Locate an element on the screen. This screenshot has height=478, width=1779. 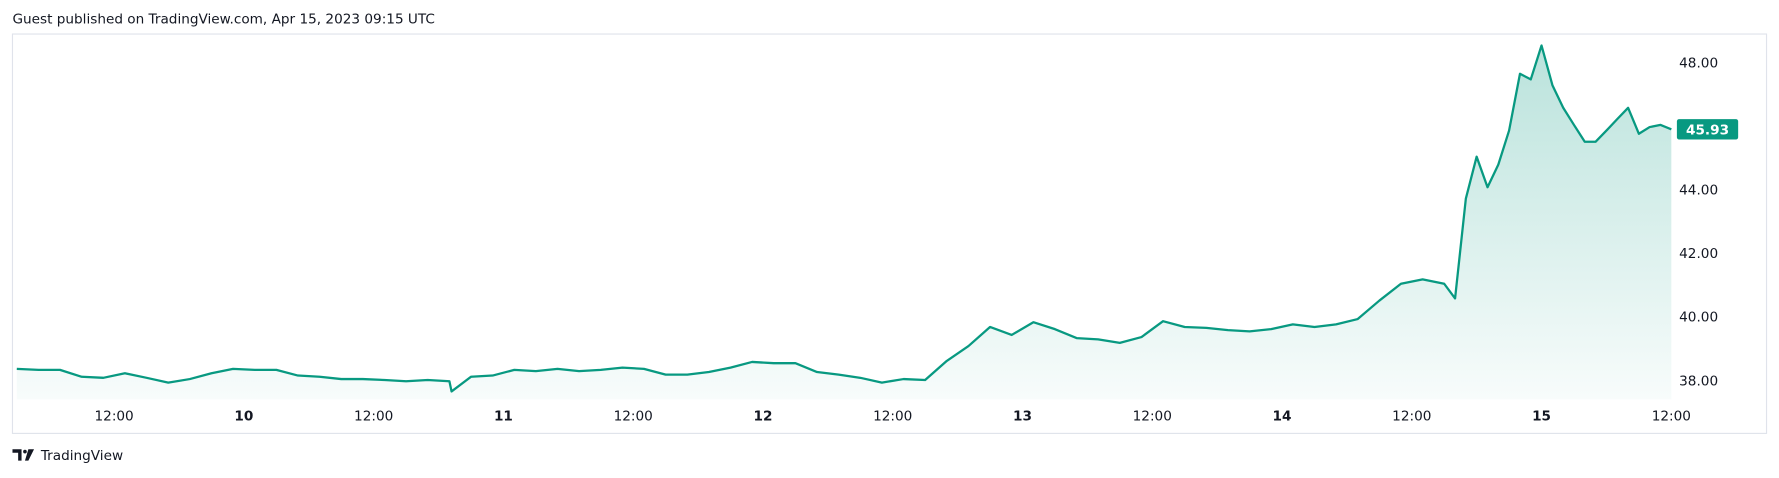
x-tick-label: 12 is located at coordinates (762, 416).